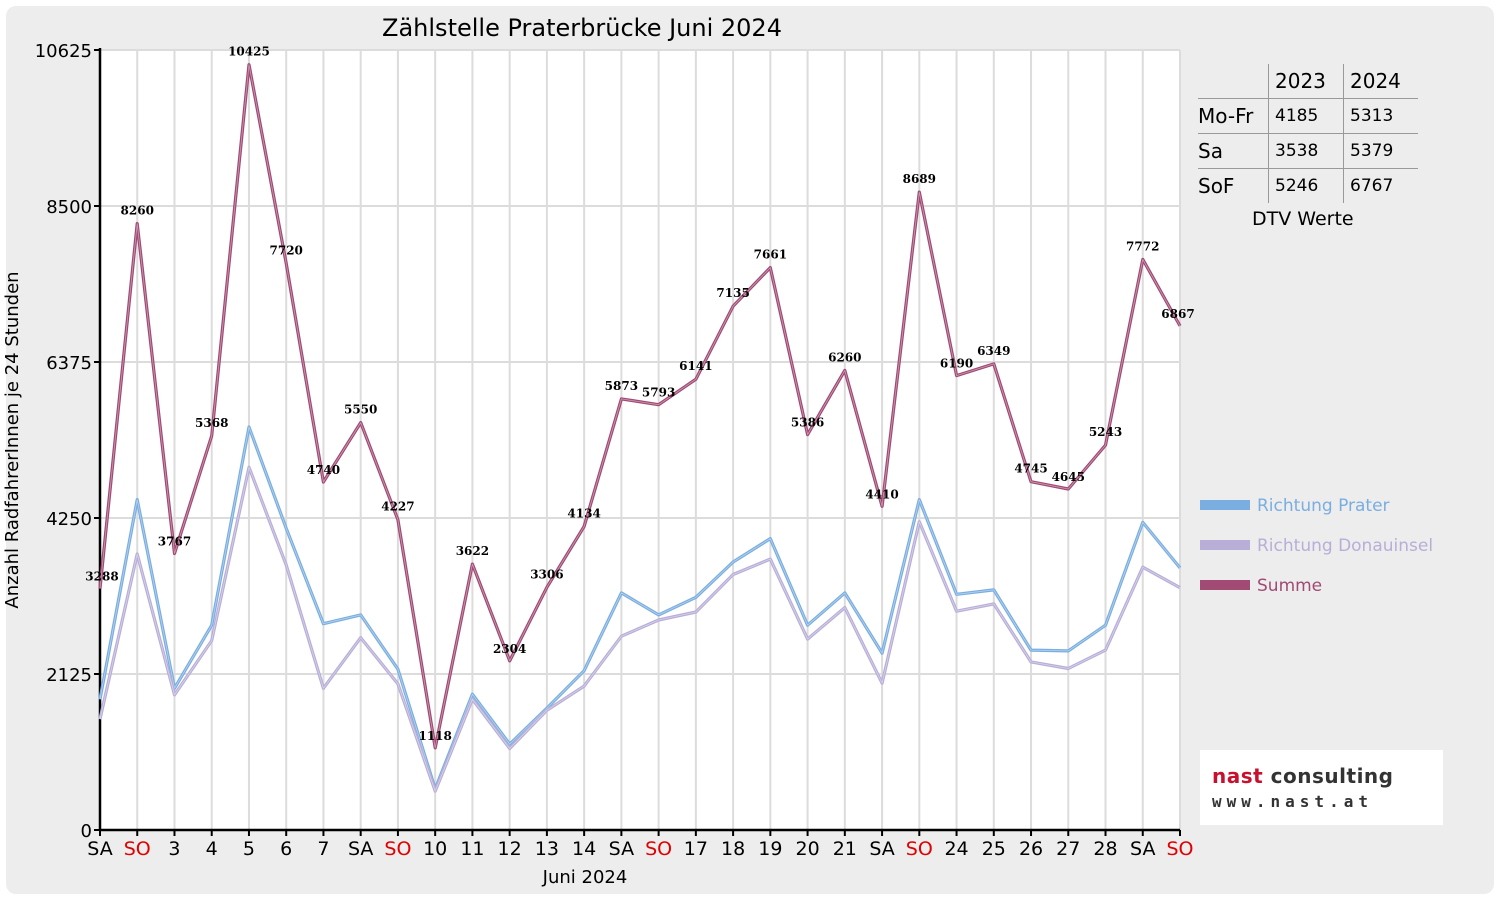 The width and height of the screenshot is (1500, 900). What do you see at coordinates (582, 28) in the screenshot?
I see `chart-title: Zählstelle Praterbrücke Juni 2024` at bounding box center [582, 28].